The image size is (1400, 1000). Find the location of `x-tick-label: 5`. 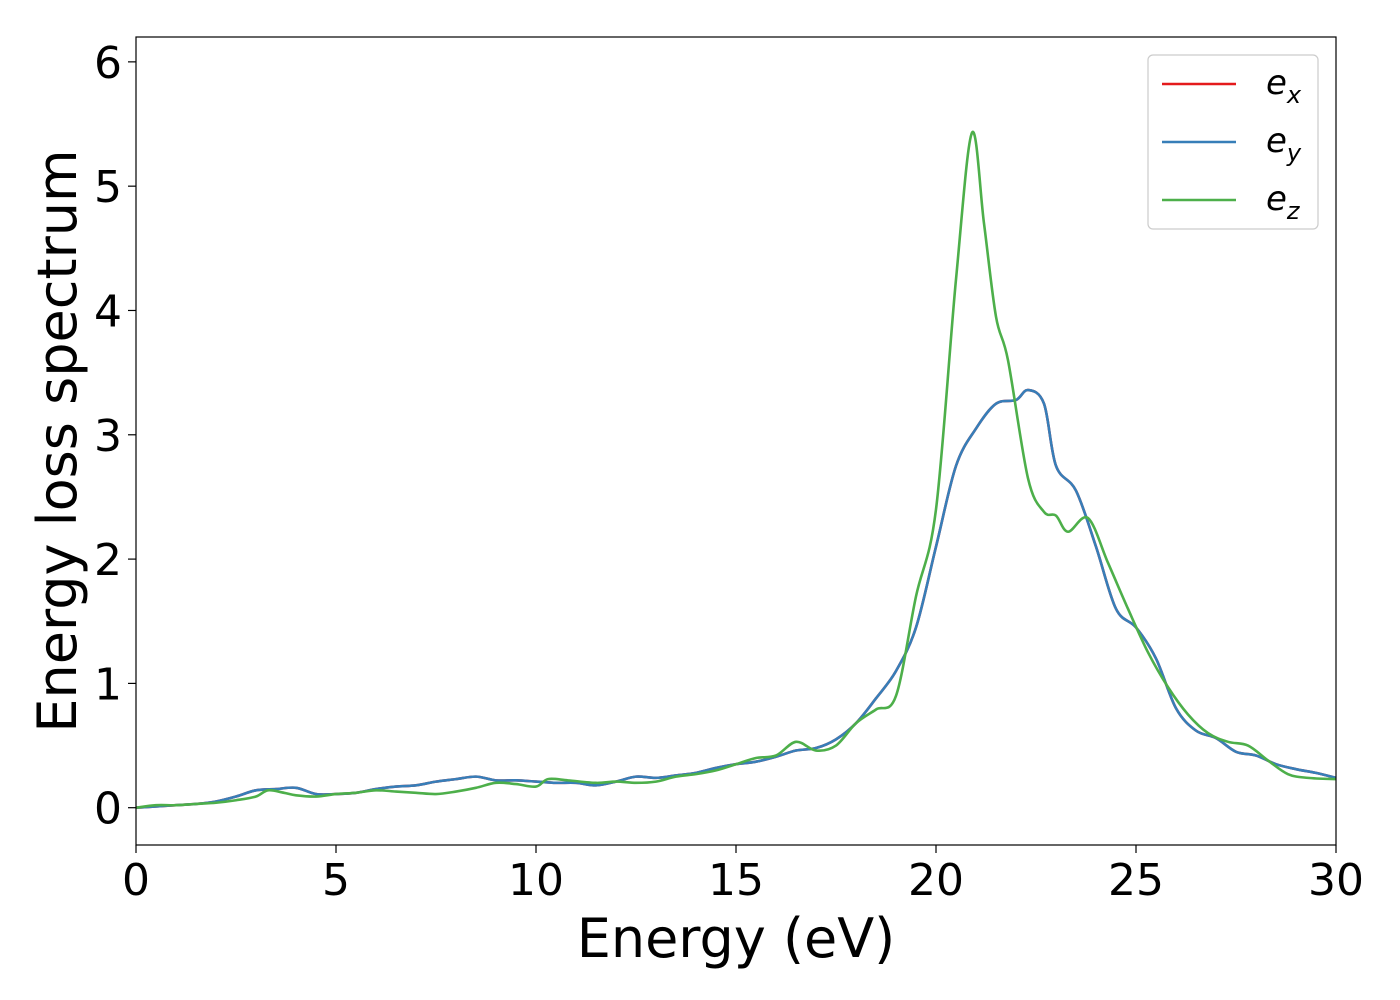

x-tick-label: 5 is located at coordinates (336, 880).